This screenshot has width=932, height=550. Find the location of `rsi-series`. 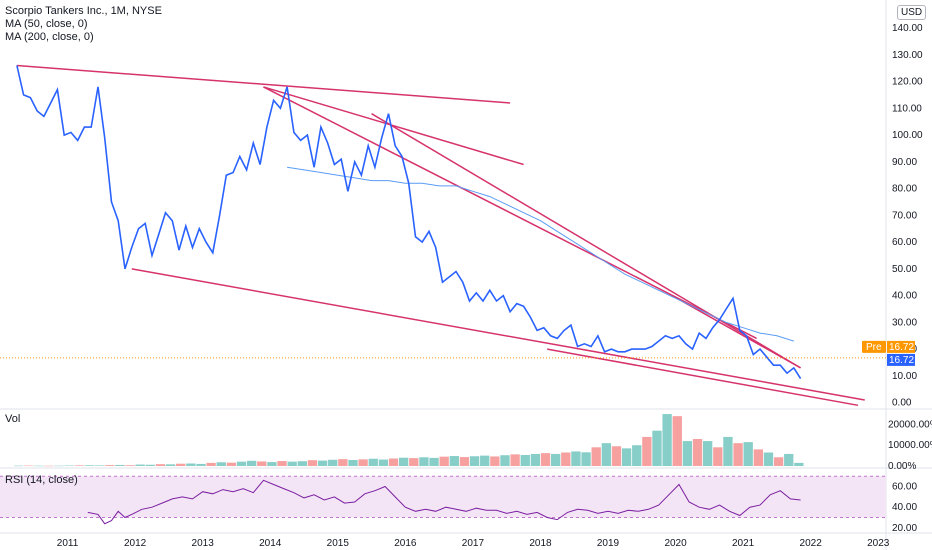

rsi-series is located at coordinates (444, 502).